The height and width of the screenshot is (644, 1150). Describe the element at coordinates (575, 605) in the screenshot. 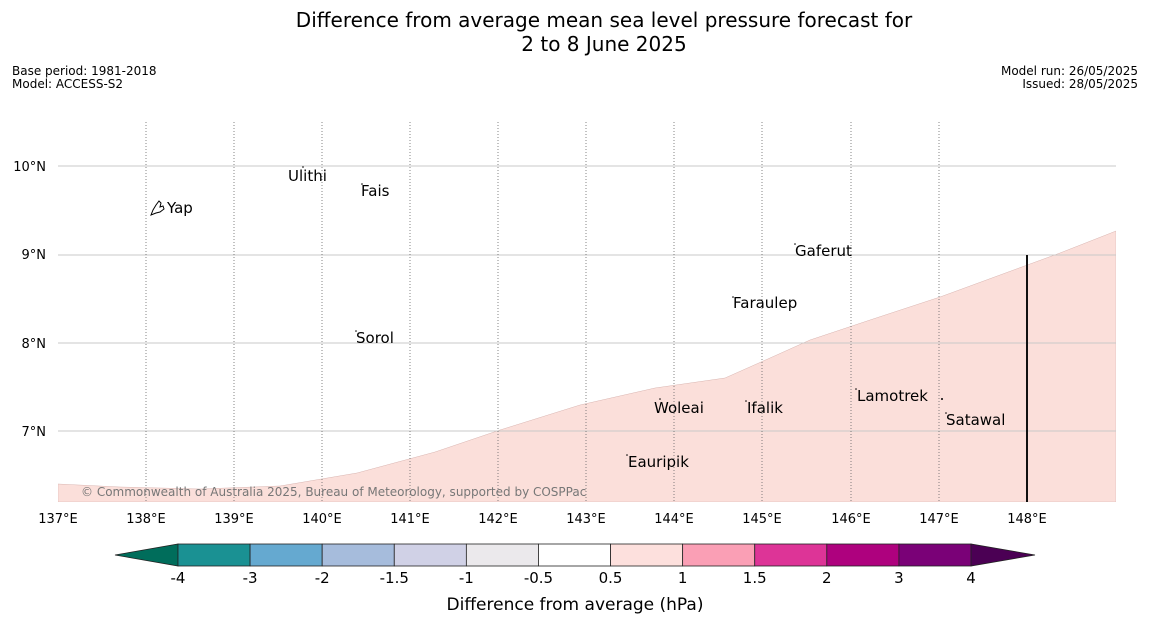

I see `colorbar-title: Difference from average (hPa)` at that location.